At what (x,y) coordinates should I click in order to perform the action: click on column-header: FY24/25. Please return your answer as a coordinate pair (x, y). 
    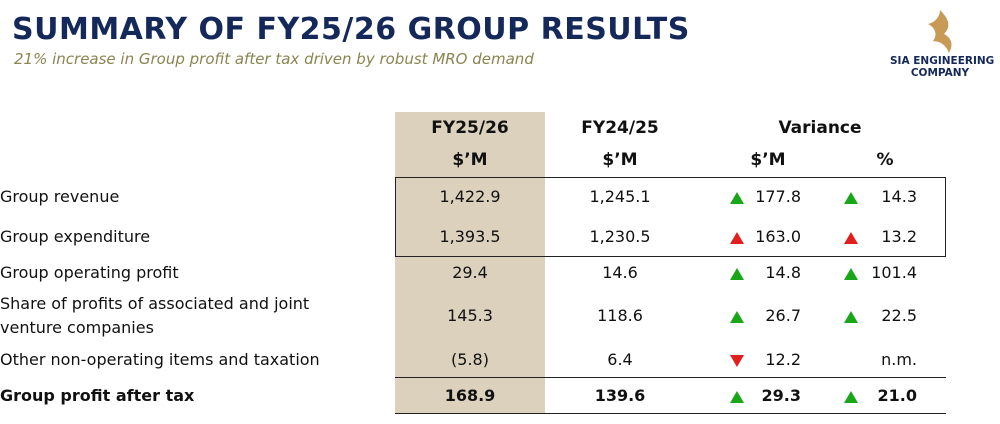
    Looking at the image, I should click on (620, 128).